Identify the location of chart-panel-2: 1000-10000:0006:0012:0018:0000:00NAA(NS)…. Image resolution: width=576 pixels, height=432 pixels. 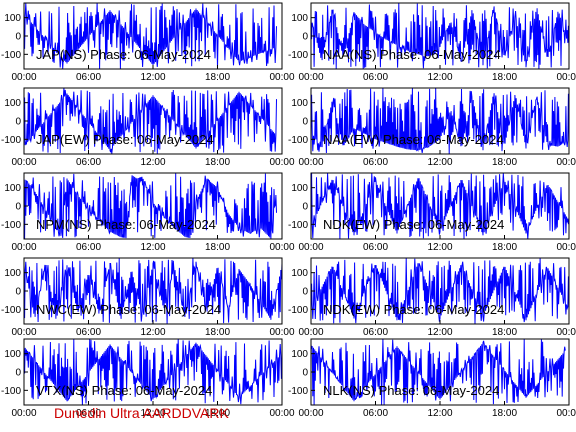
(432, 42).